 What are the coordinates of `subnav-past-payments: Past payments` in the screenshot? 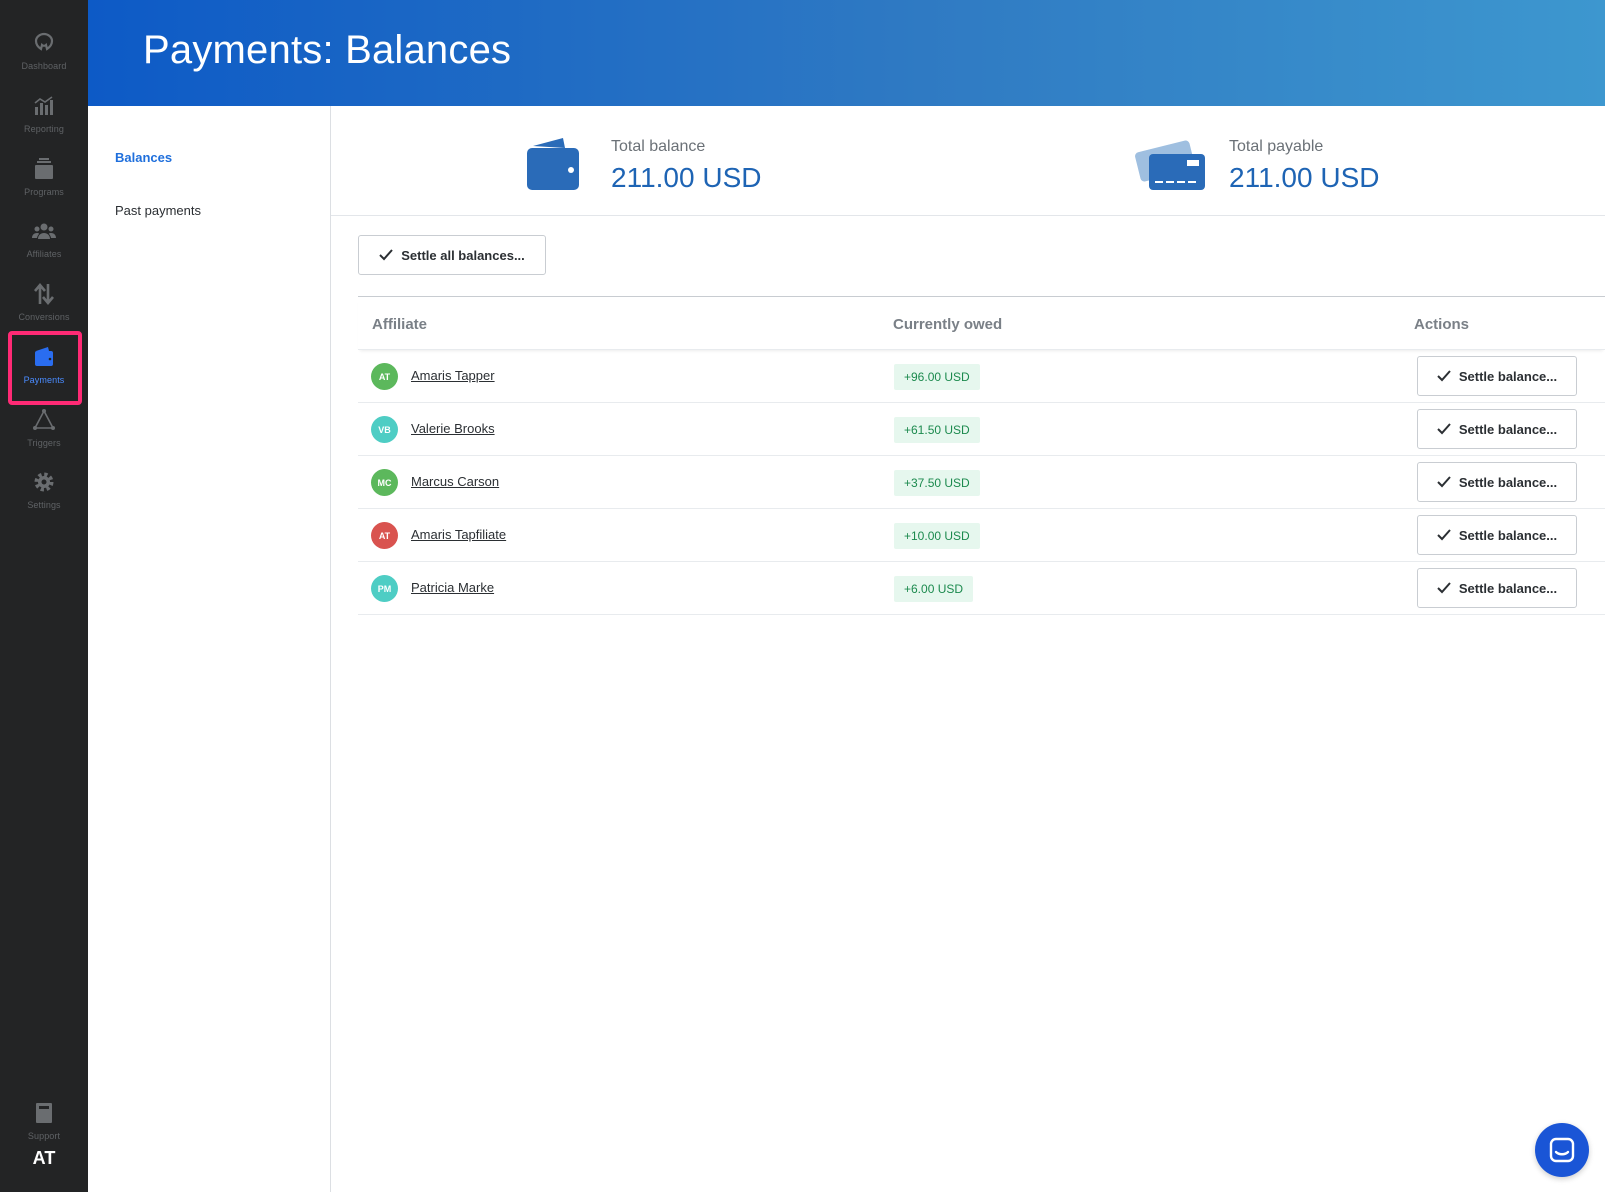 It's located at (158, 210).